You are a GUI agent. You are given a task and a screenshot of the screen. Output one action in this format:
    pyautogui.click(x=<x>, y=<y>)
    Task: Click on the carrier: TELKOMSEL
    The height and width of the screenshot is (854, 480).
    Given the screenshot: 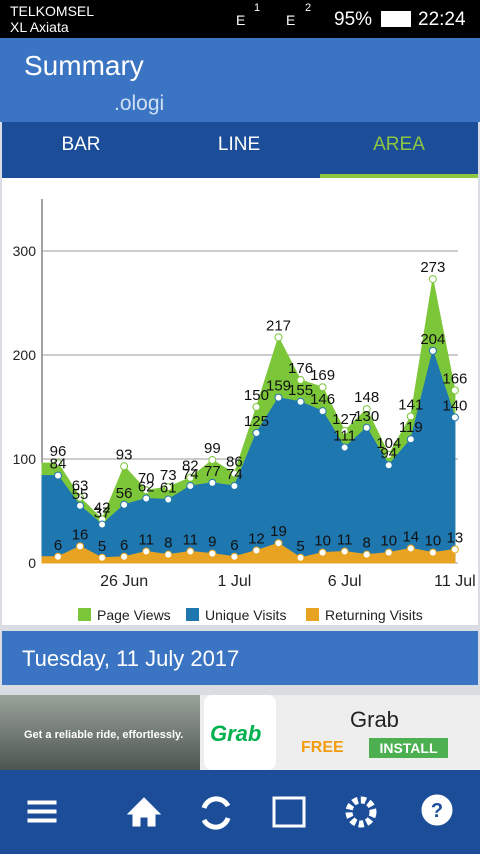 What is the action you would take?
    pyautogui.click(x=52, y=11)
    